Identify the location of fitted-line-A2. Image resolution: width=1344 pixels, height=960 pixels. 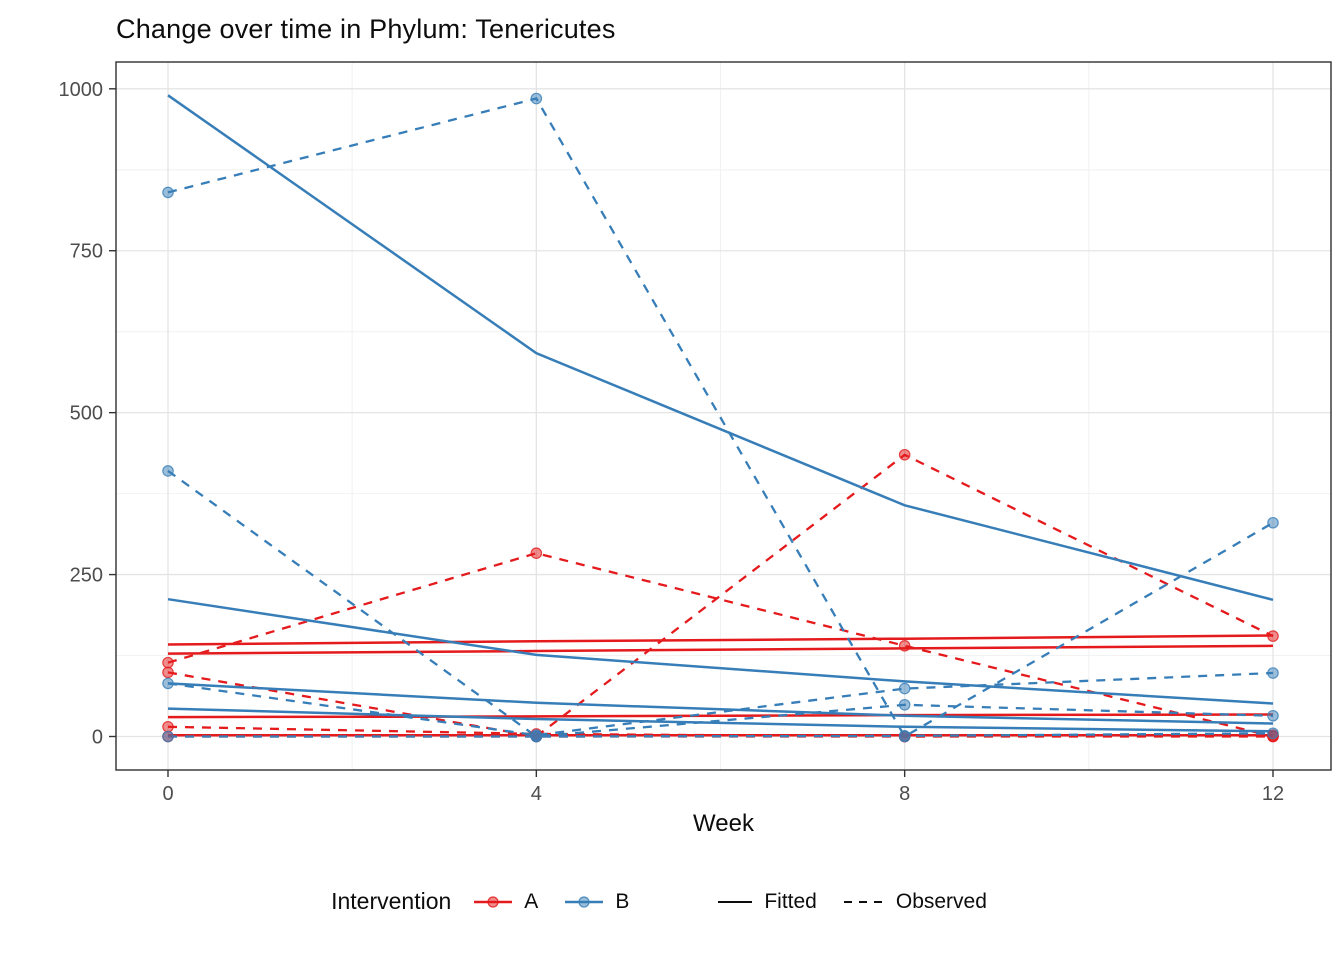
(720, 649).